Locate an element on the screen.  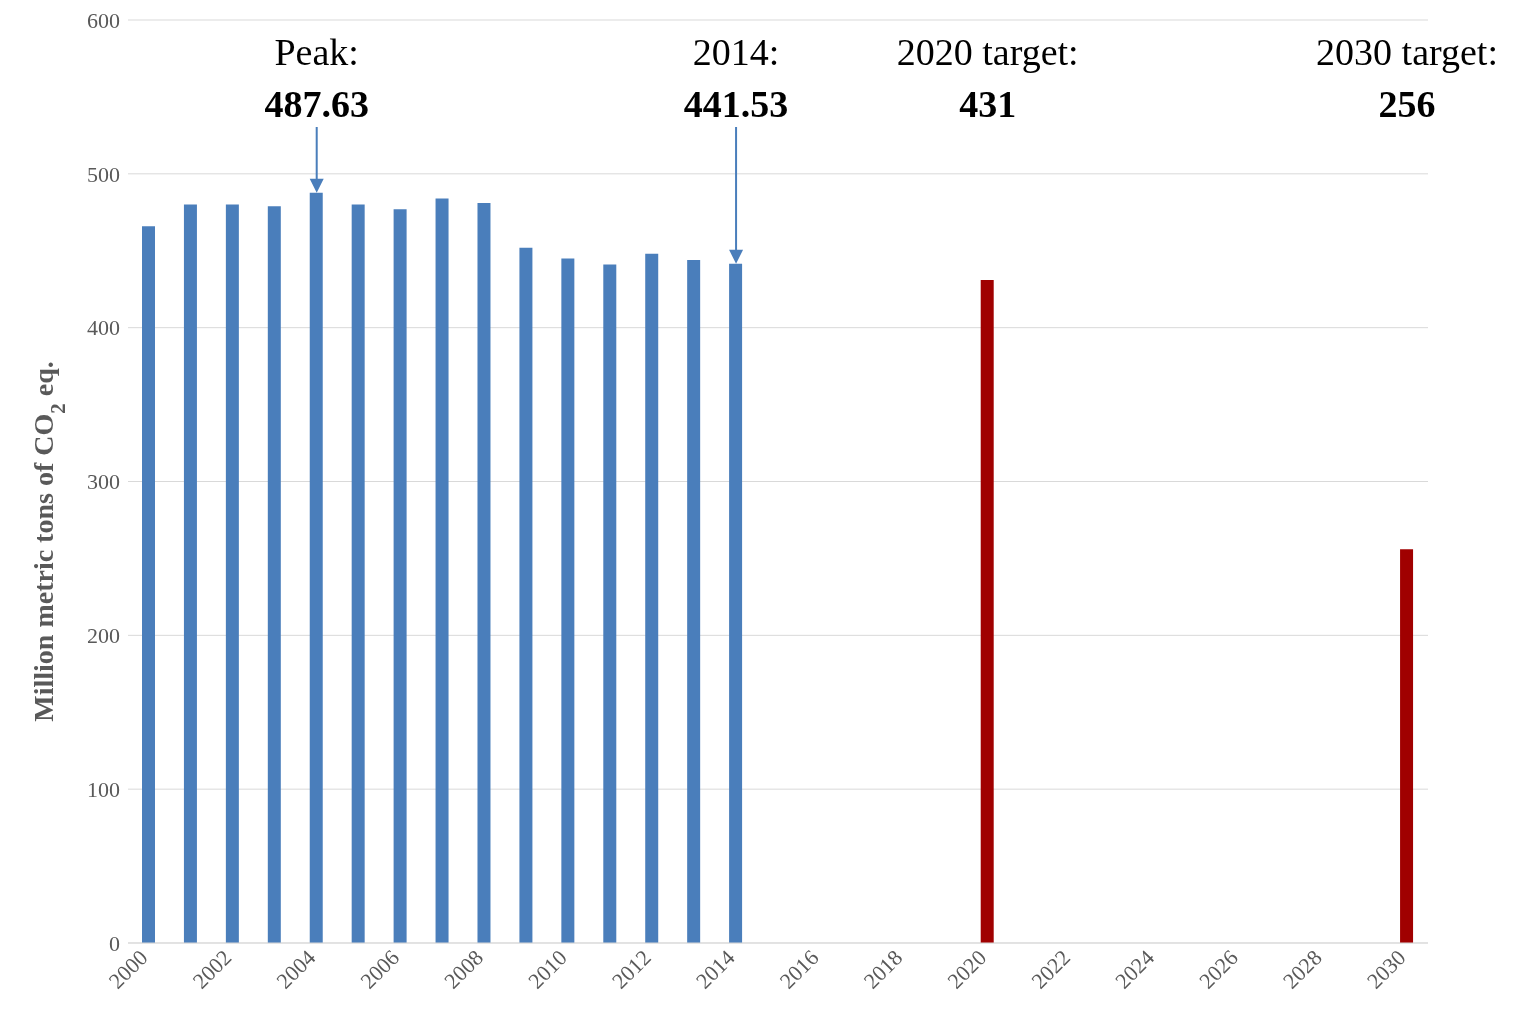
y-tick-label: 400 is located at coordinates (103, 328).